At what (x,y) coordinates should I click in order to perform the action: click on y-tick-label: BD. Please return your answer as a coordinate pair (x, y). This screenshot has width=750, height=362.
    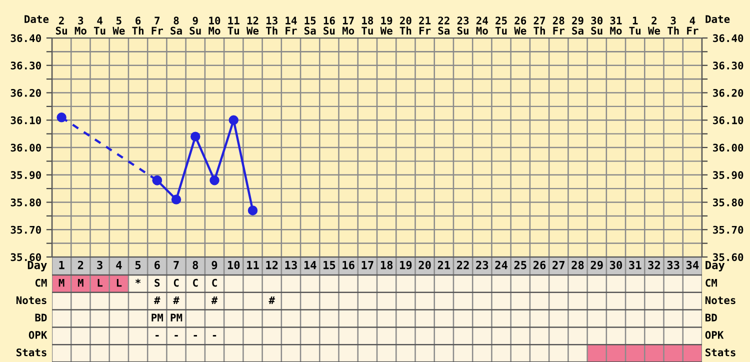
    Looking at the image, I should click on (711, 318).